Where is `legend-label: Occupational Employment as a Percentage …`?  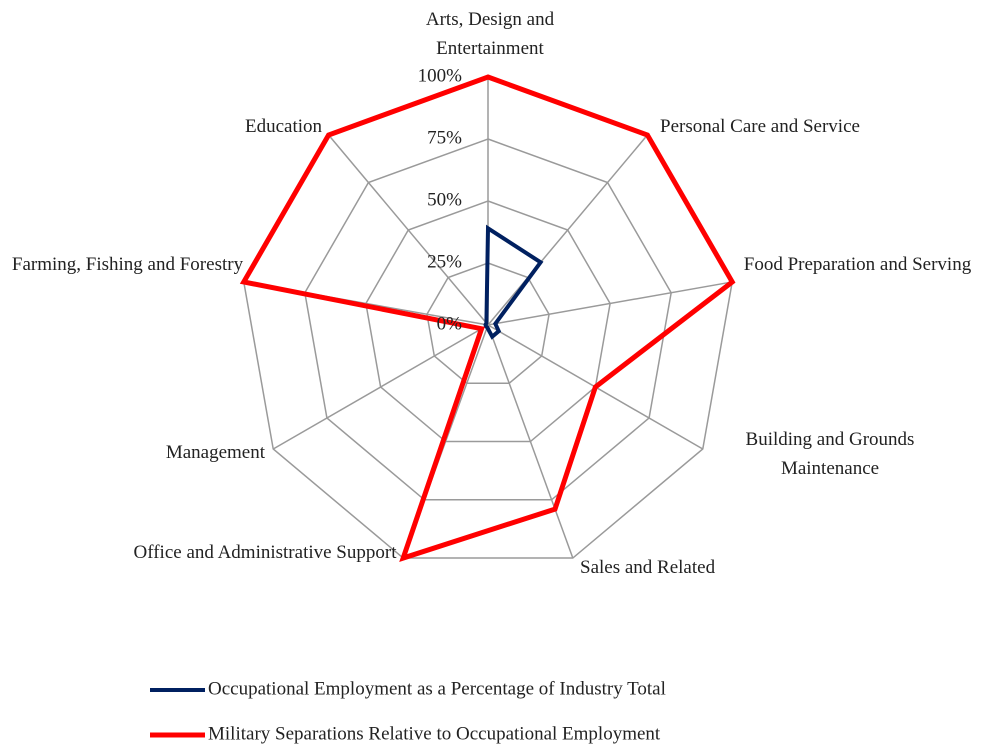 legend-label: Occupational Employment as a Percentage … is located at coordinates (437, 688).